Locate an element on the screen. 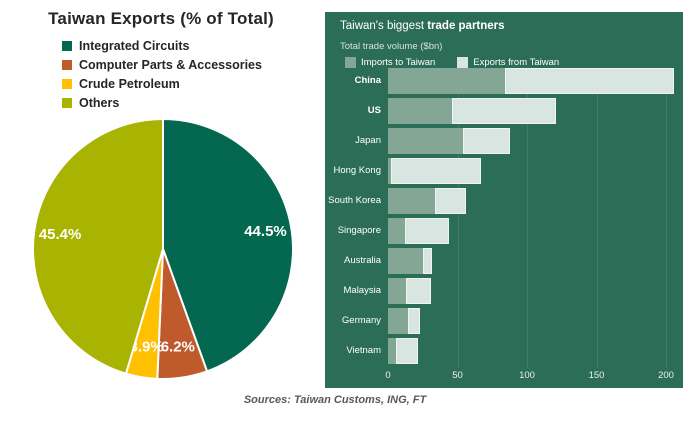  category-label: Japan is located at coordinates (368, 140).